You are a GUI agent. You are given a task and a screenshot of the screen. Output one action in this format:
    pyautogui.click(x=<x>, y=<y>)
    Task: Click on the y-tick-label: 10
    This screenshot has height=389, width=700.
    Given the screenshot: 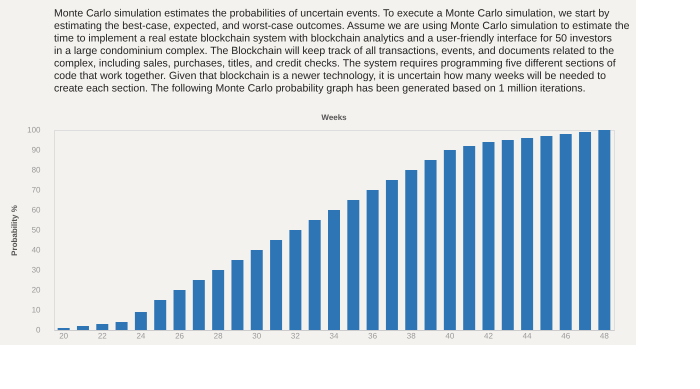 What is the action you would take?
    pyautogui.click(x=37, y=310)
    